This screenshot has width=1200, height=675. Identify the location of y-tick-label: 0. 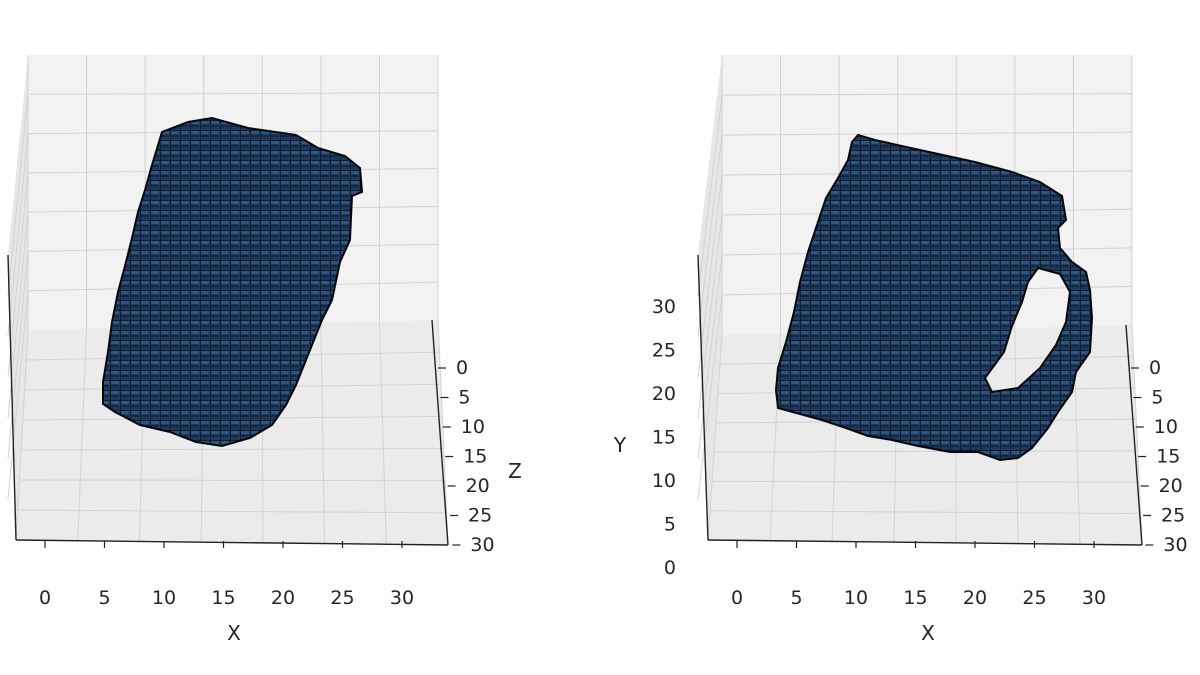
(670, 568).